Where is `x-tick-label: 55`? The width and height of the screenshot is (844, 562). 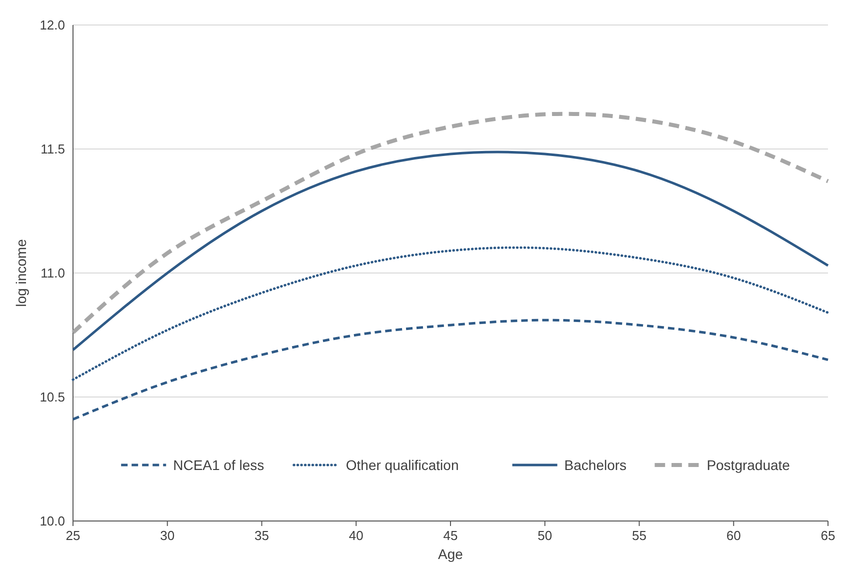 x-tick-label: 55 is located at coordinates (639, 535).